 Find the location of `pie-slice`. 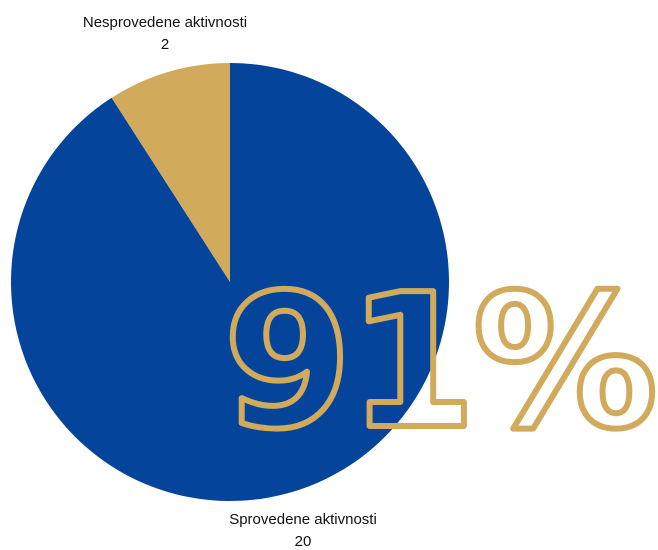

pie-slice is located at coordinates (170, 172).